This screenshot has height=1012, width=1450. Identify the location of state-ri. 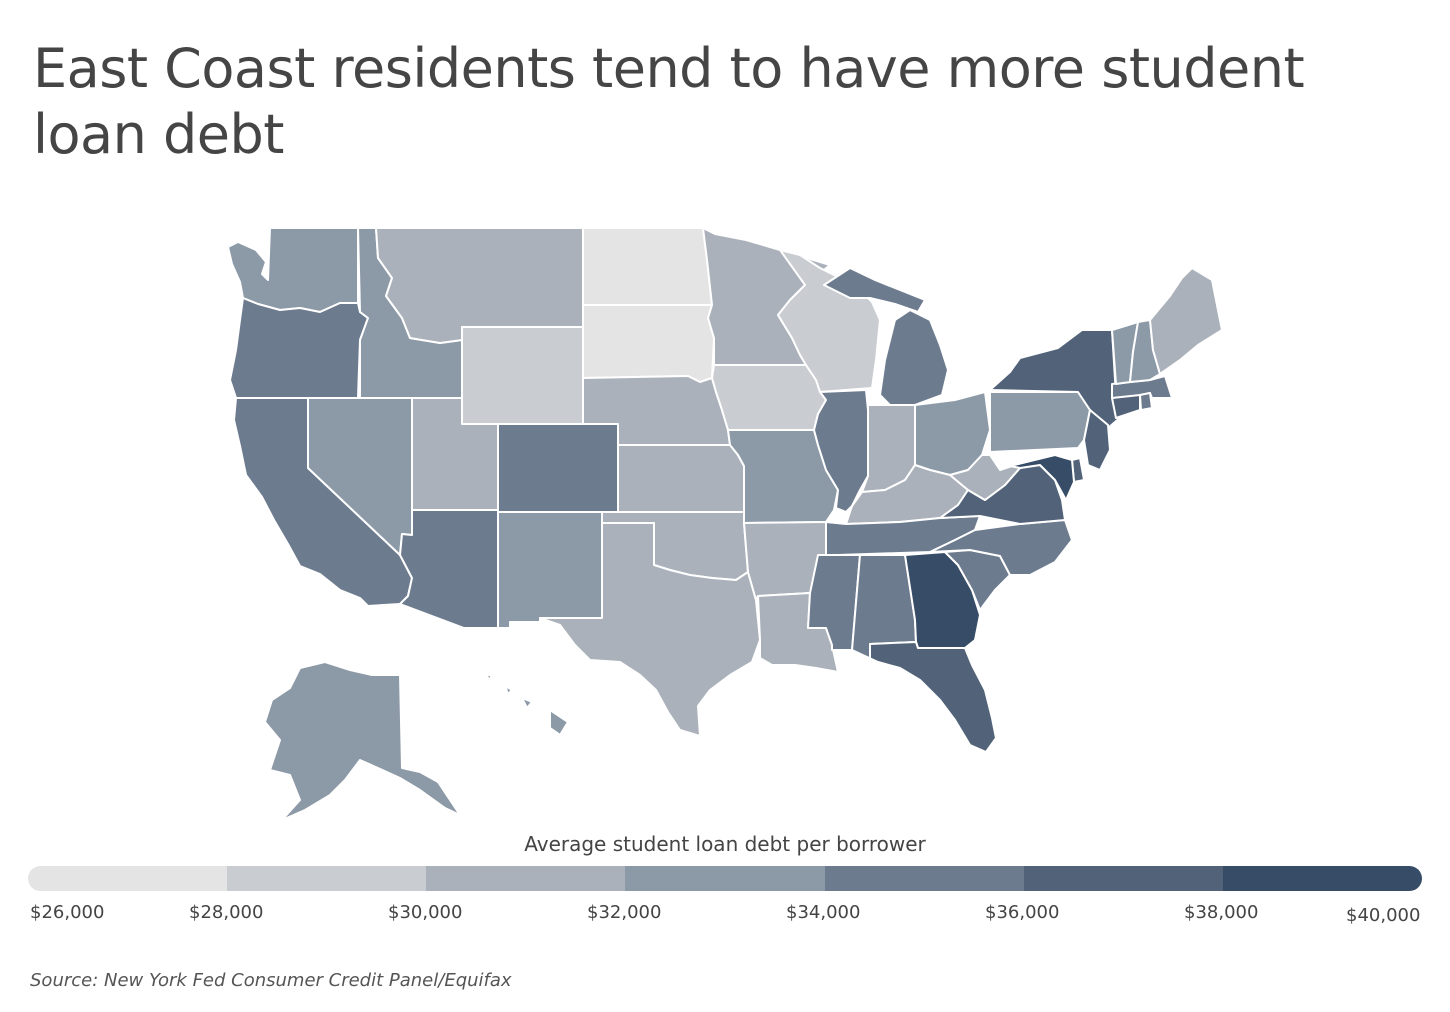
(1146, 401).